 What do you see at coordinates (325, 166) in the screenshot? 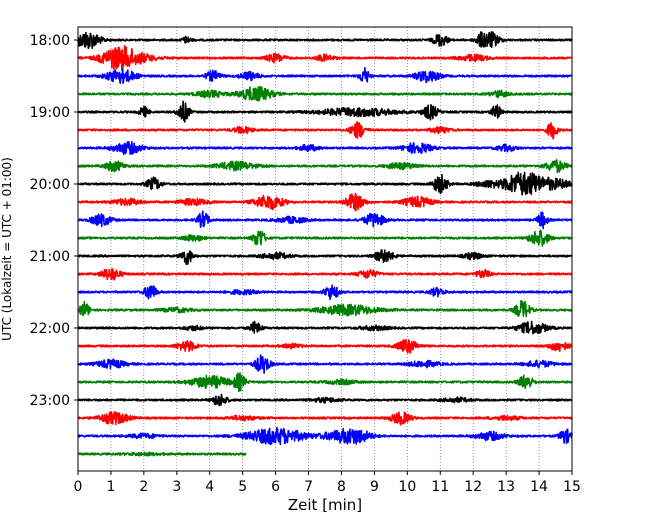
I see `trace-1945` at bounding box center [325, 166].